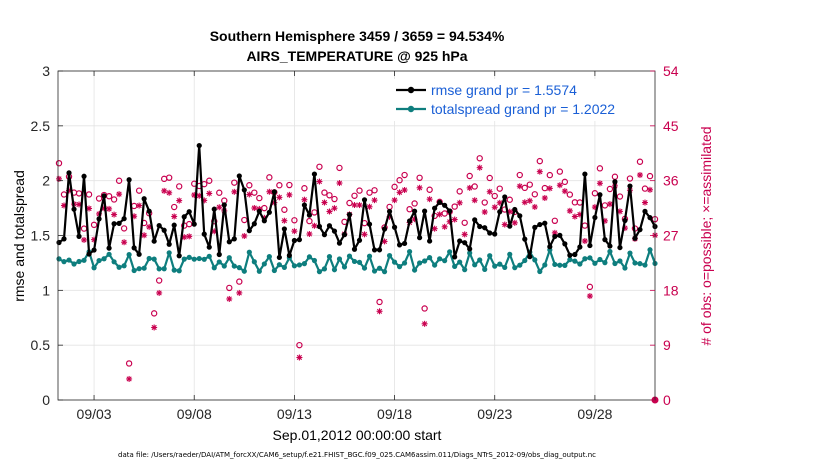 This screenshot has height=470, width=830. What do you see at coordinates (411, 90) in the screenshot?
I see `legend-marker-rmse` at bounding box center [411, 90].